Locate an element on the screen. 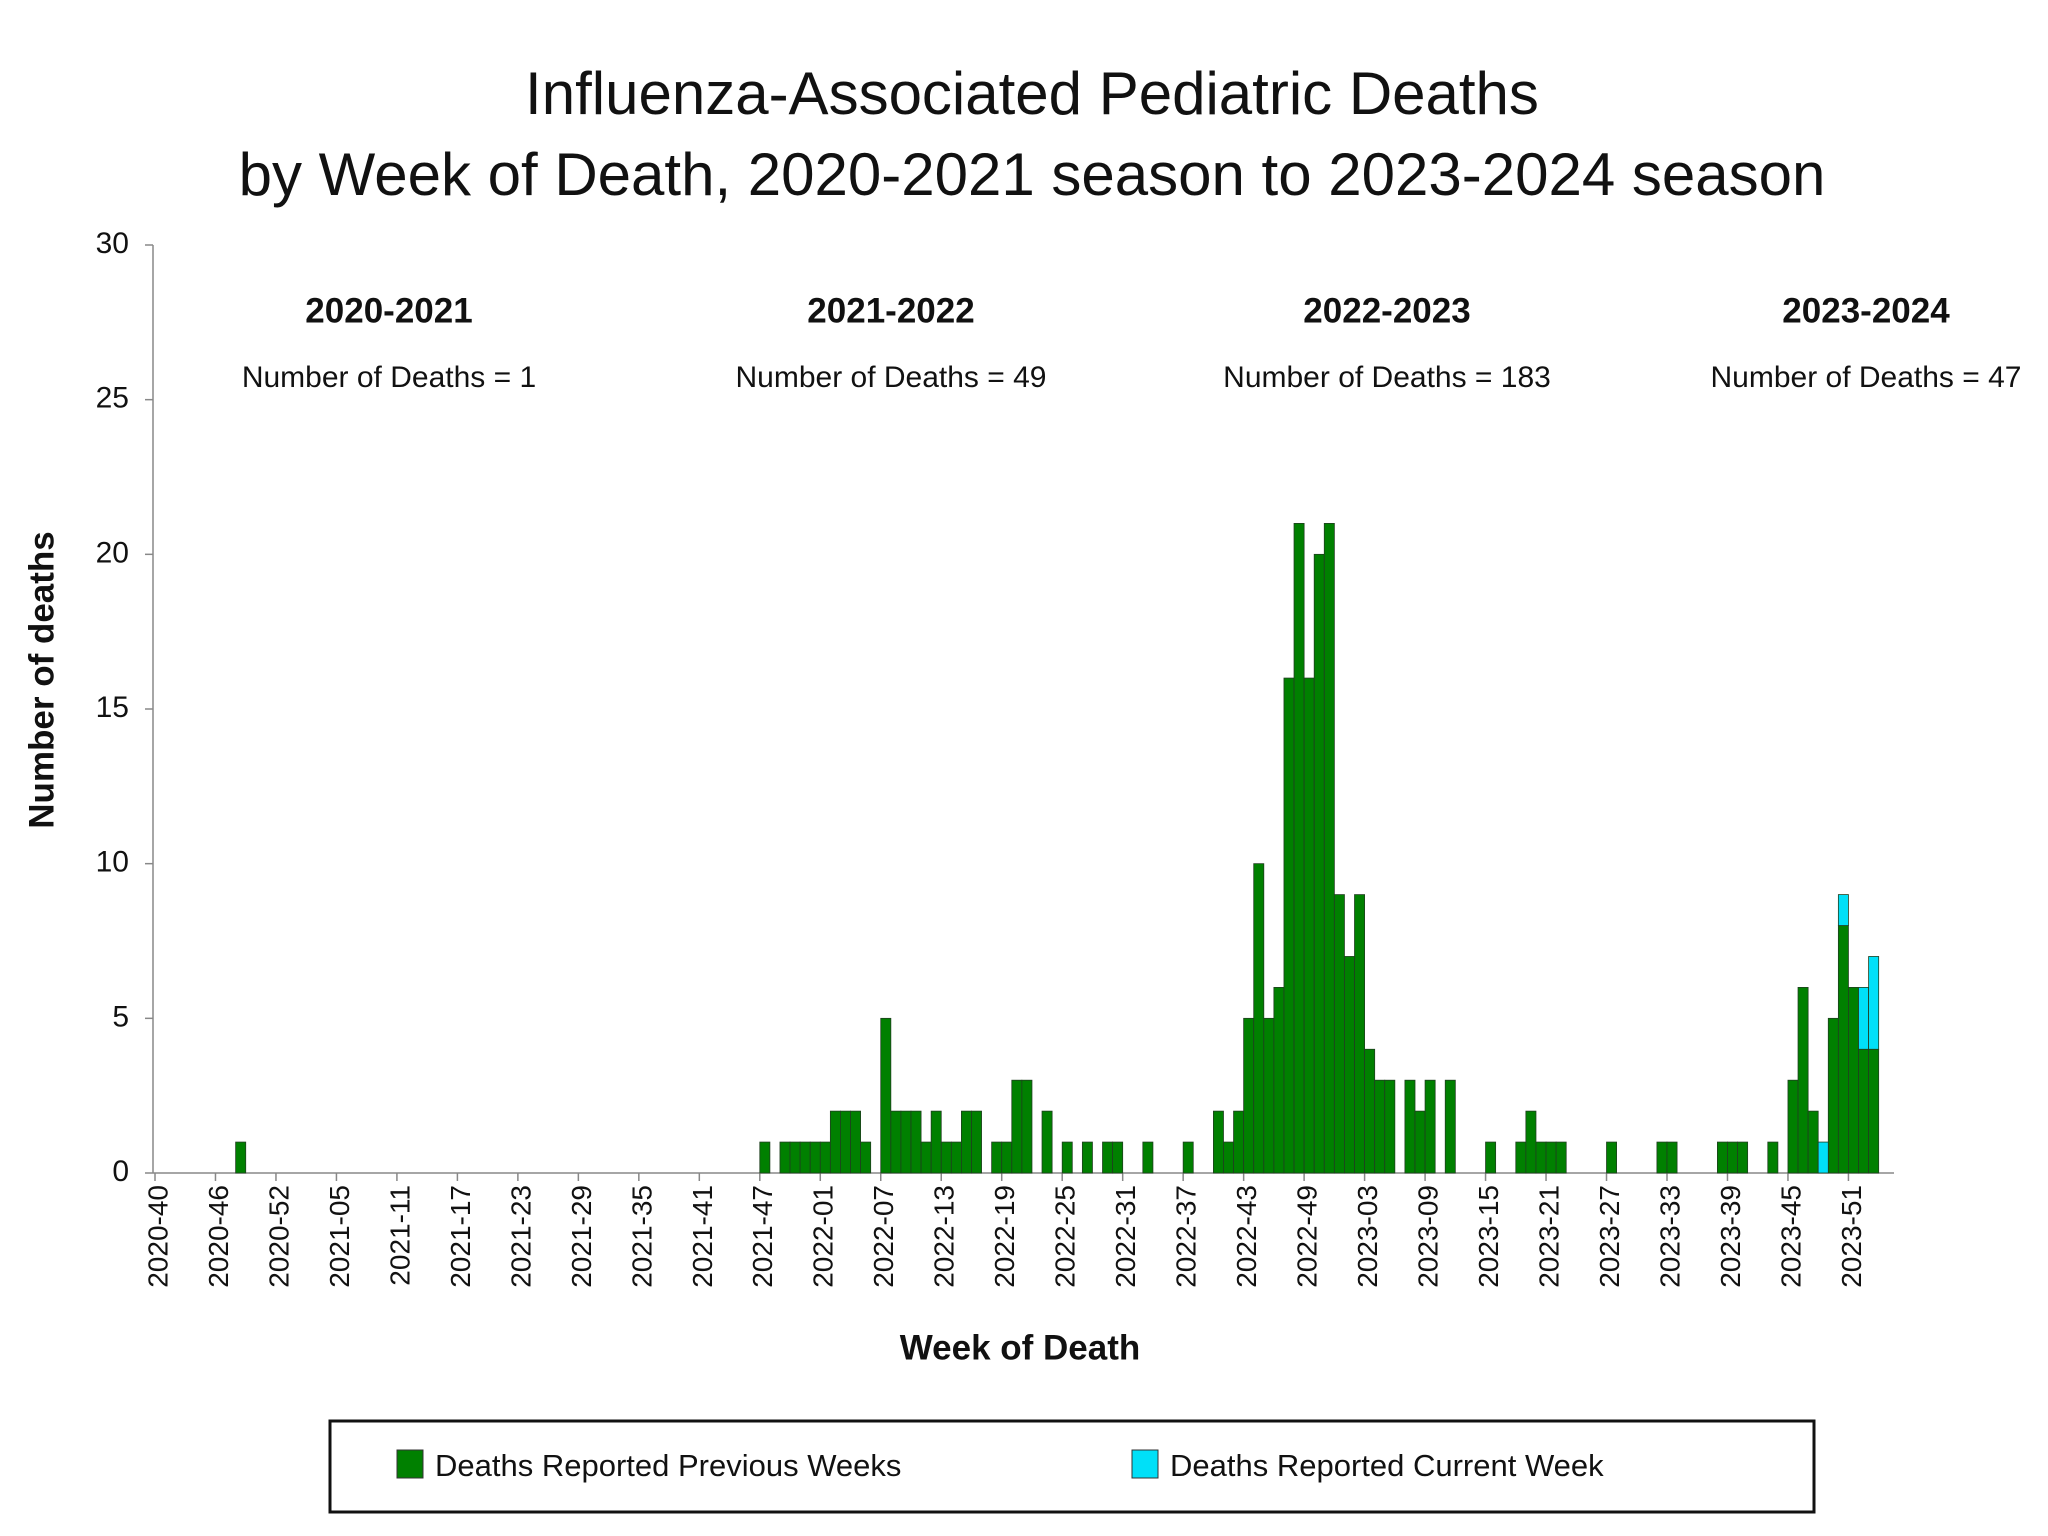 The image size is (2048, 1536). x-tick-label: 2023-09 is located at coordinates (1428, 1236).